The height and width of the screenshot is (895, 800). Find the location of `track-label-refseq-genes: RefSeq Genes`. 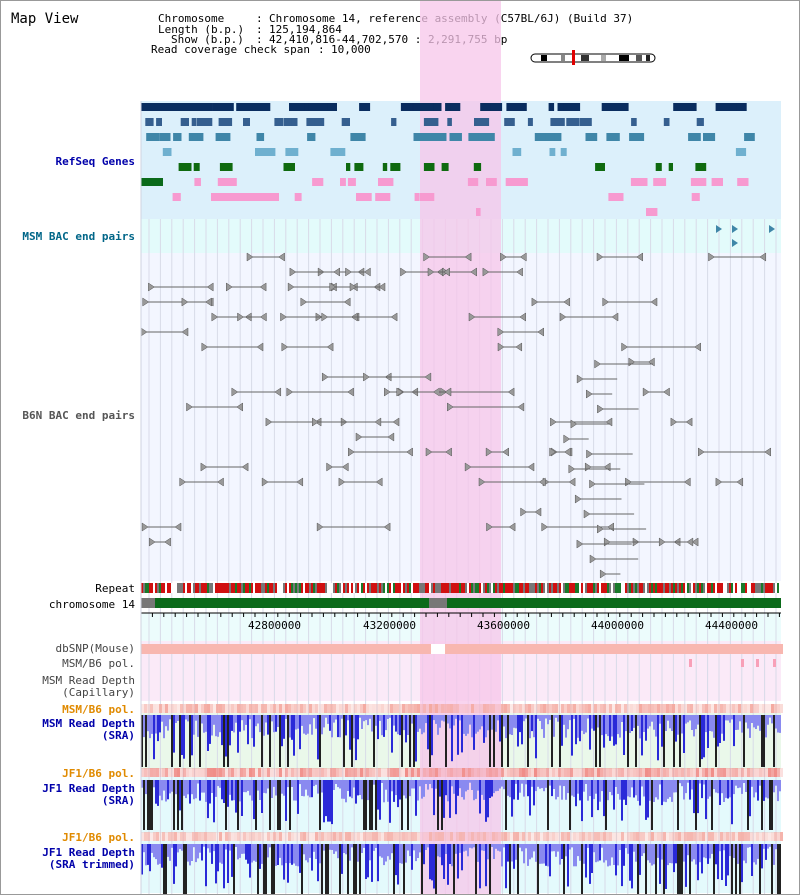

track-label-refseq-genes: RefSeq Genes is located at coordinates (95, 161).